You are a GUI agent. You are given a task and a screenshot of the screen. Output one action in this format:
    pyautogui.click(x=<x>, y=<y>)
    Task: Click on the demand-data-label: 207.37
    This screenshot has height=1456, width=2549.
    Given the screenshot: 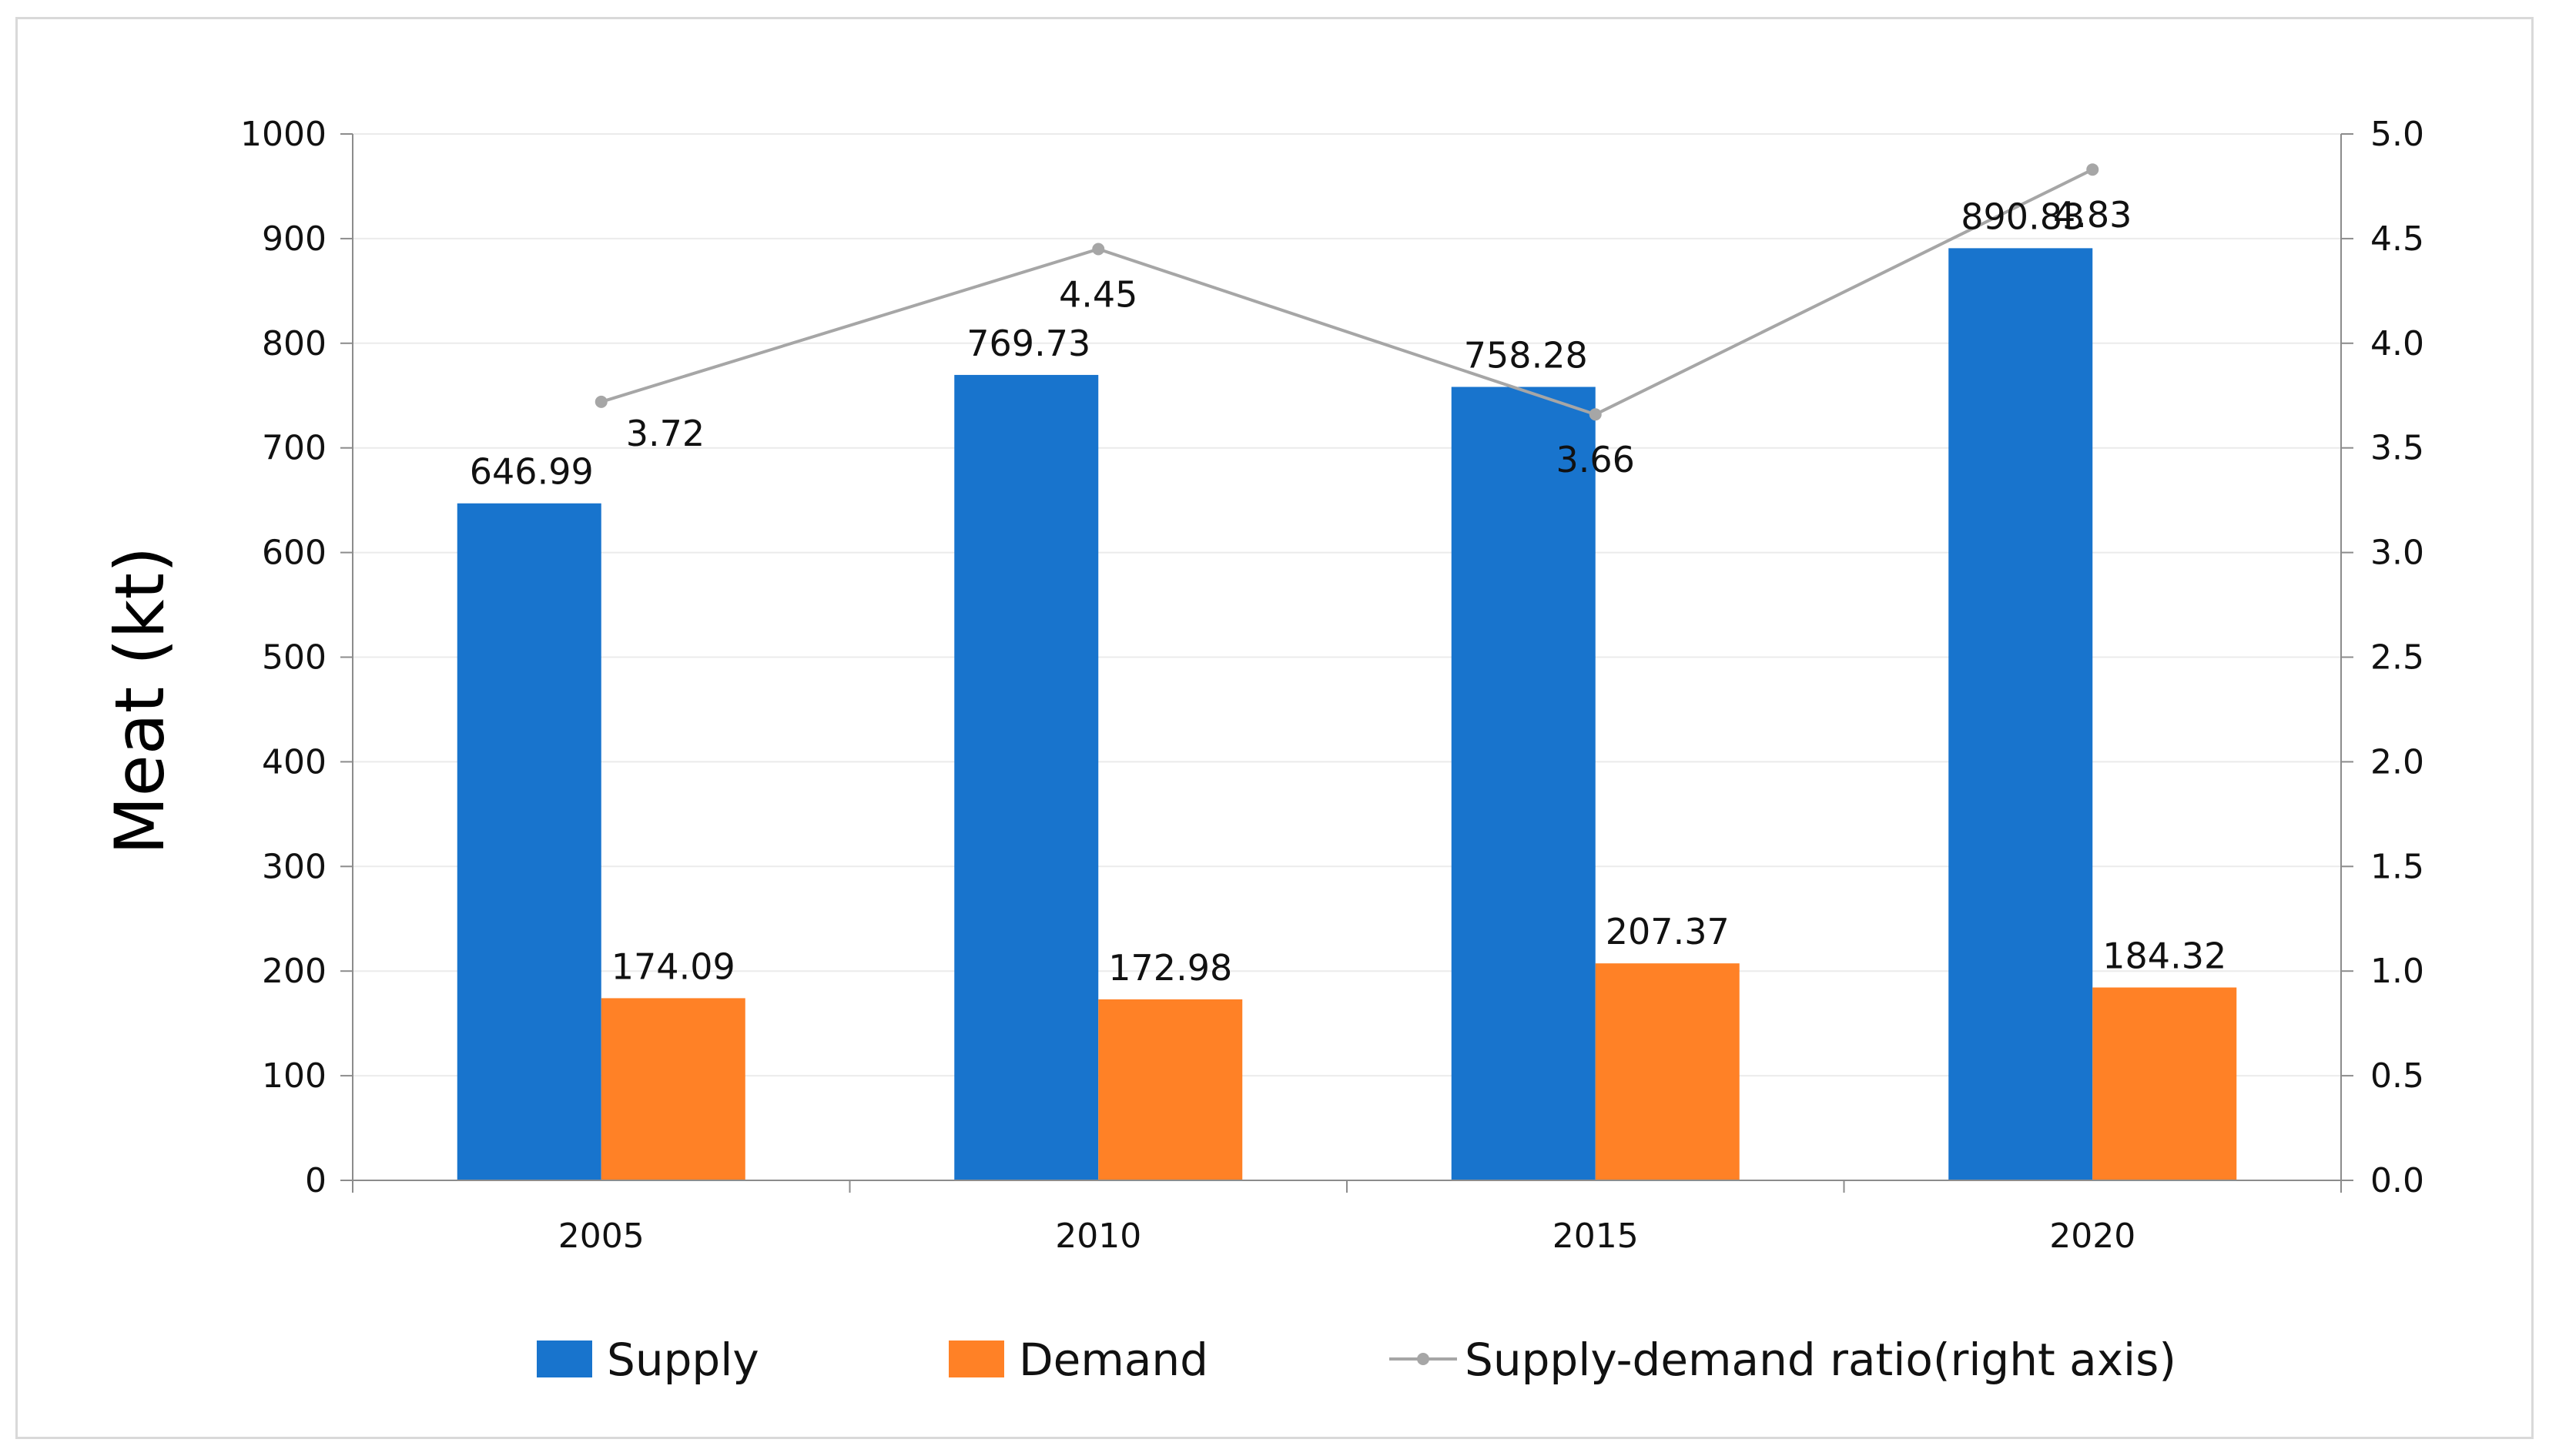 What is the action you would take?
    pyautogui.click(x=1668, y=931)
    